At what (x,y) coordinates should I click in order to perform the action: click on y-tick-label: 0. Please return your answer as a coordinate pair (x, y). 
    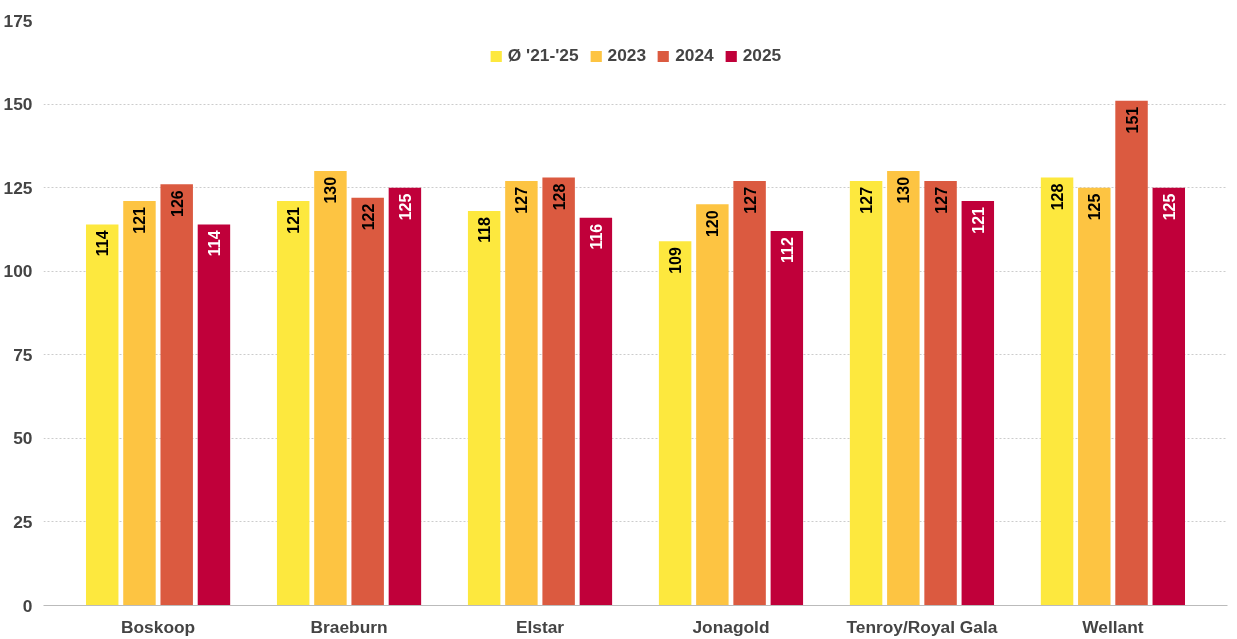
    Looking at the image, I should click on (27, 605).